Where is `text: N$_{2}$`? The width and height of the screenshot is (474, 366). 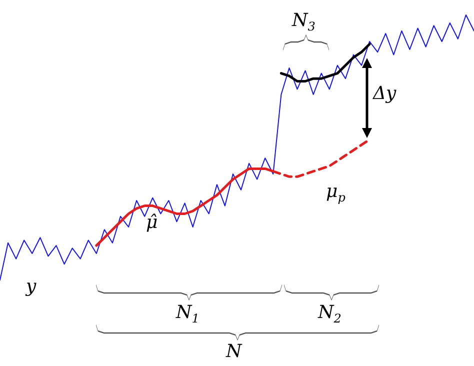 text: N$_{2}$ is located at coordinates (330, 314).